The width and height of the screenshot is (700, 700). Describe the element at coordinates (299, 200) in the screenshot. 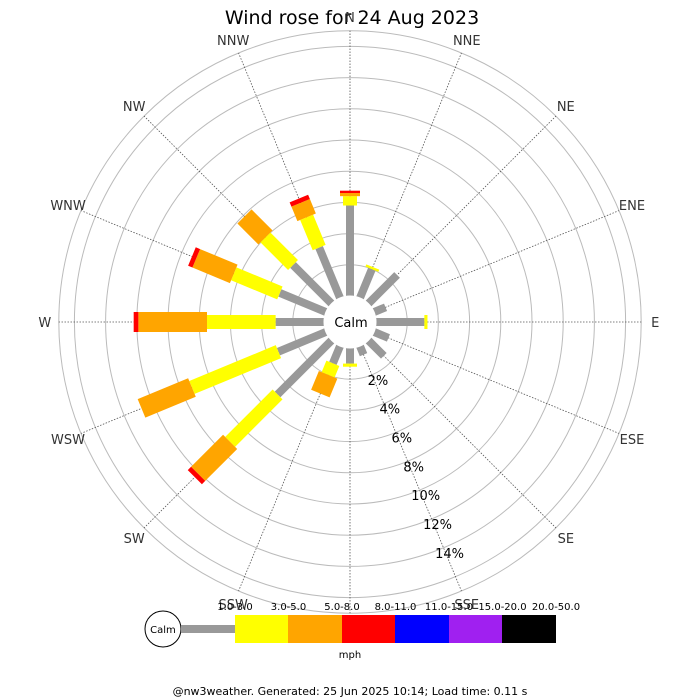

I see `bar-nnw-bin4` at that location.